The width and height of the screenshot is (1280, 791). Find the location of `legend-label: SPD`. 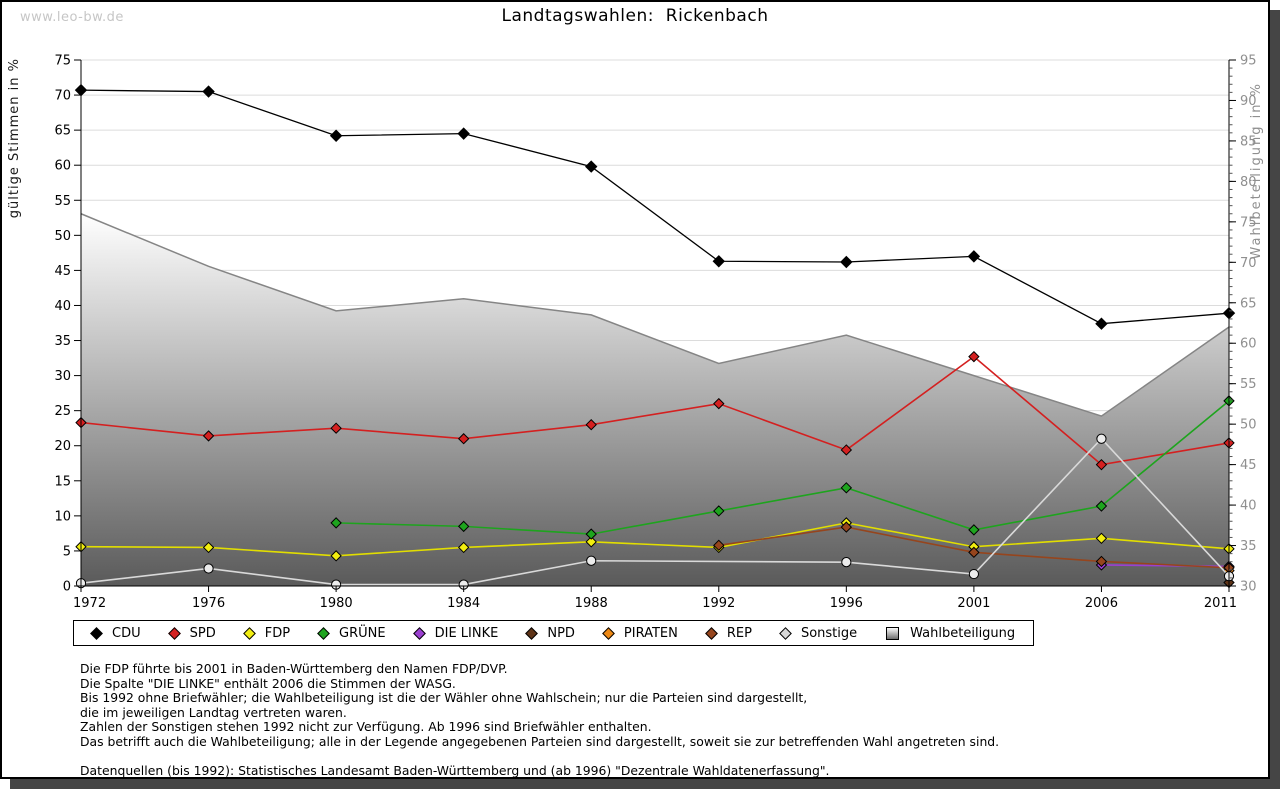

legend-label: SPD is located at coordinates (202, 633).